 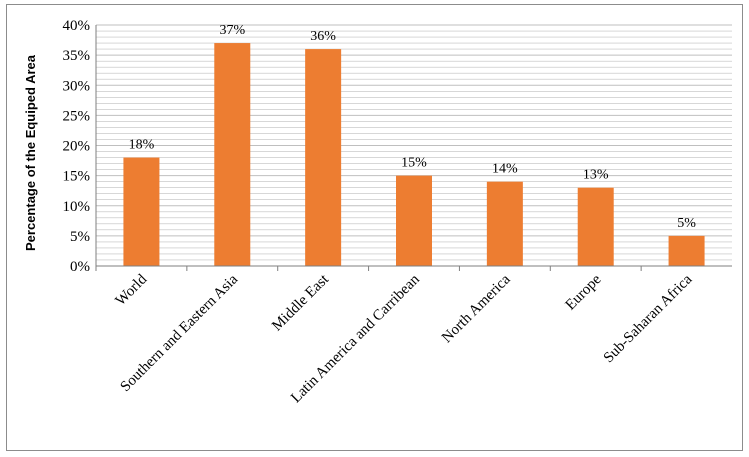 I want to click on y-tick-label: 25%, so click(x=77, y=116).